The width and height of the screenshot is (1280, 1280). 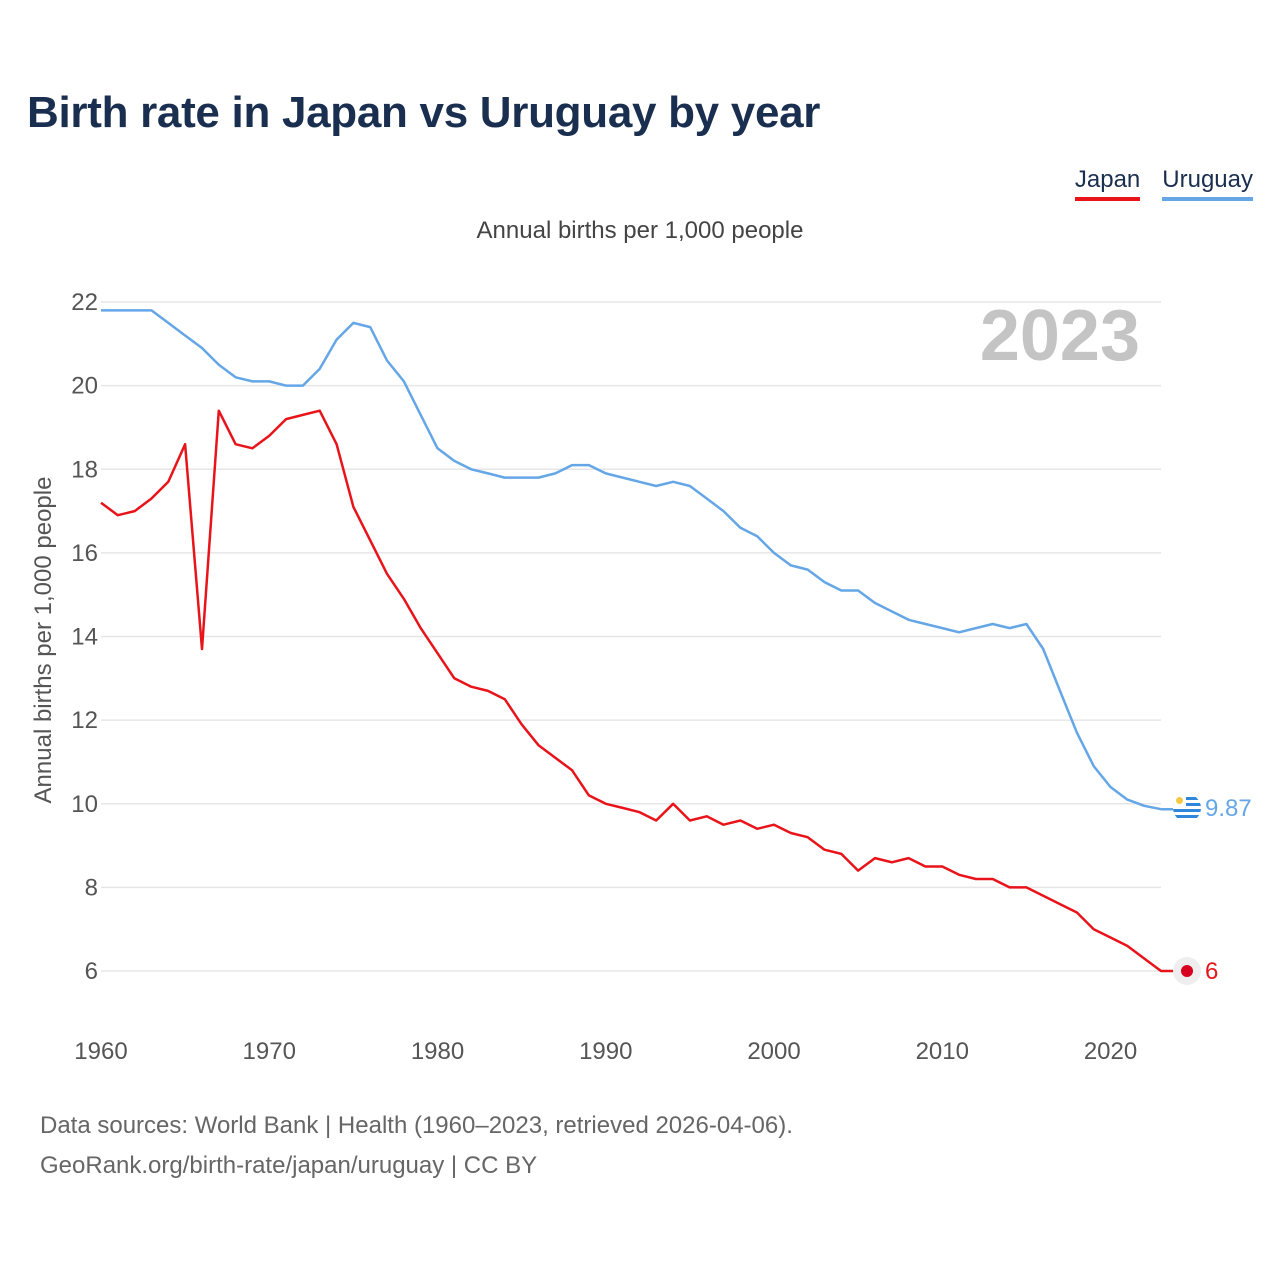 What do you see at coordinates (1187, 808) in the screenshot?
I see `uruguay-flag-icon` at bounding box center [1187, 808].